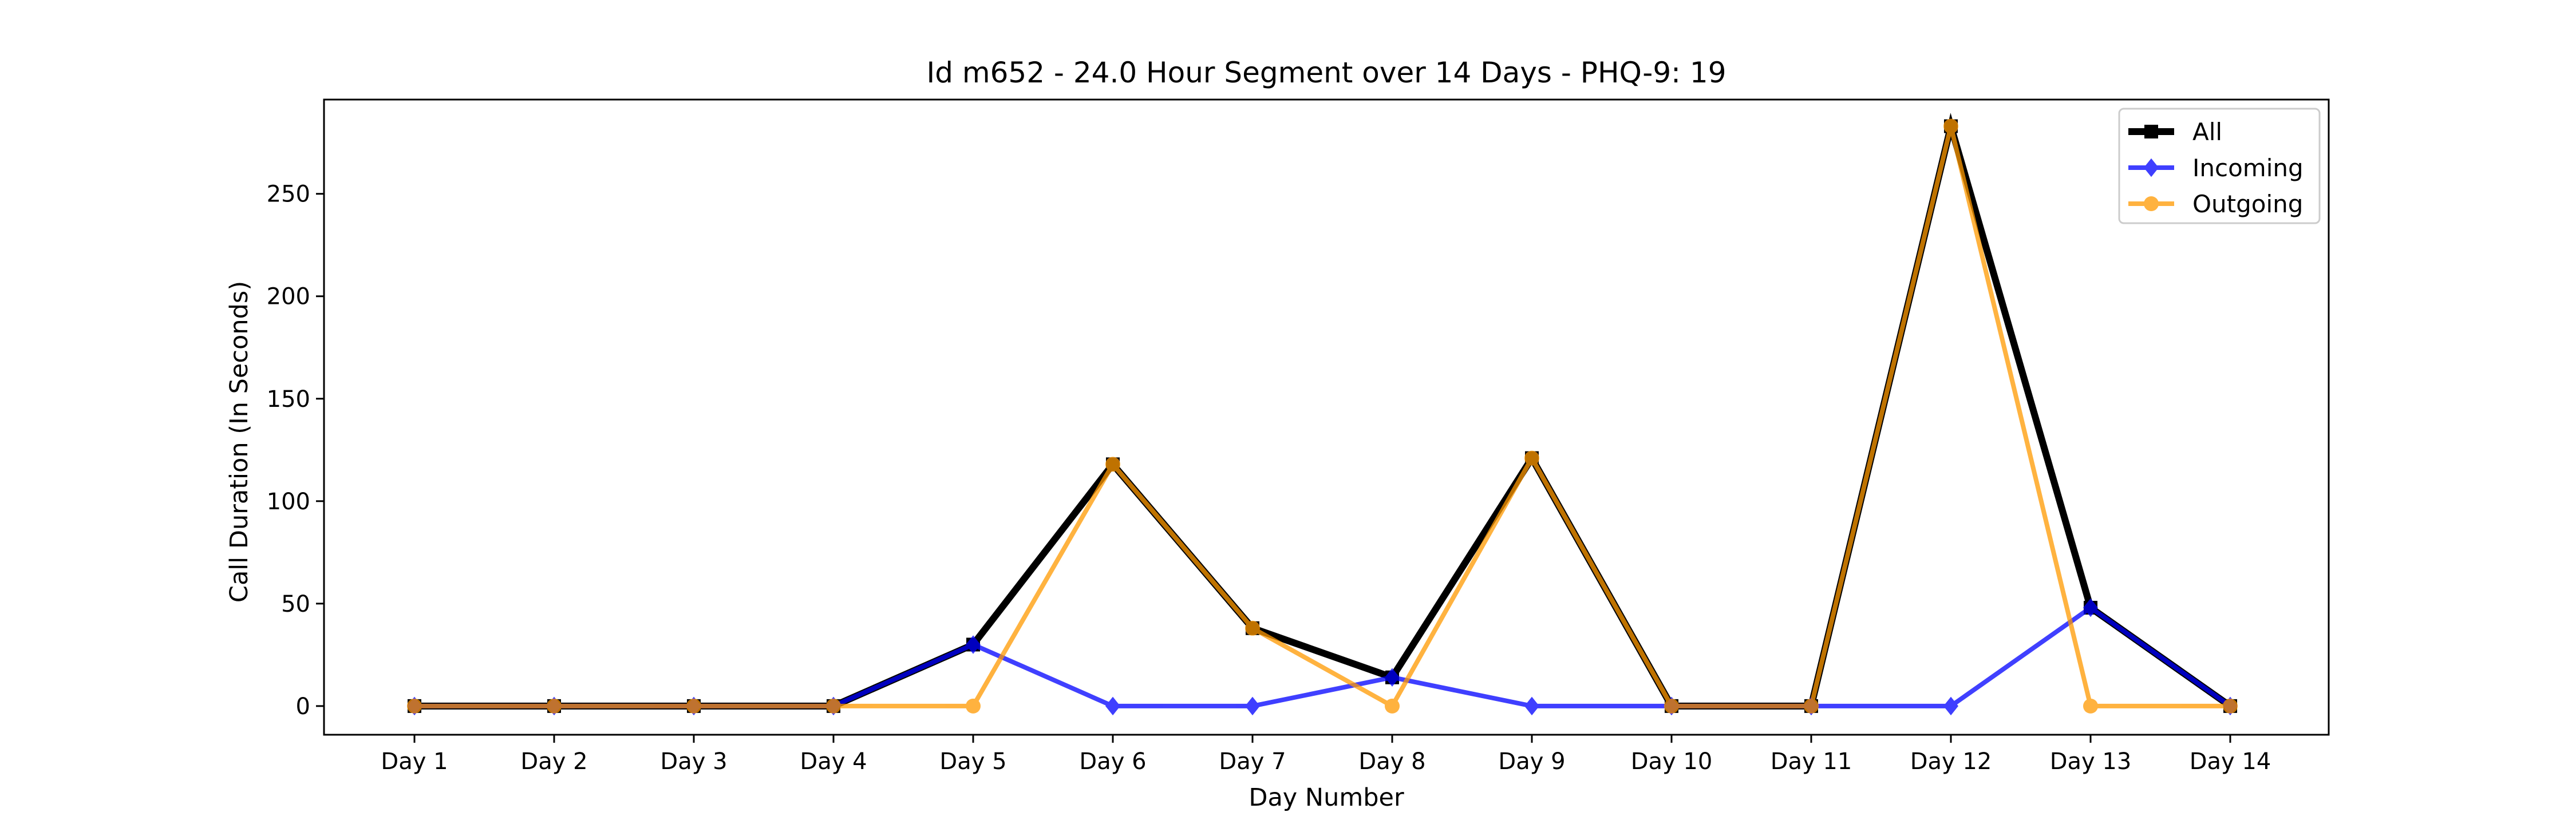  I want to click on x-tick-label: Day 10, so click(1672, 761).